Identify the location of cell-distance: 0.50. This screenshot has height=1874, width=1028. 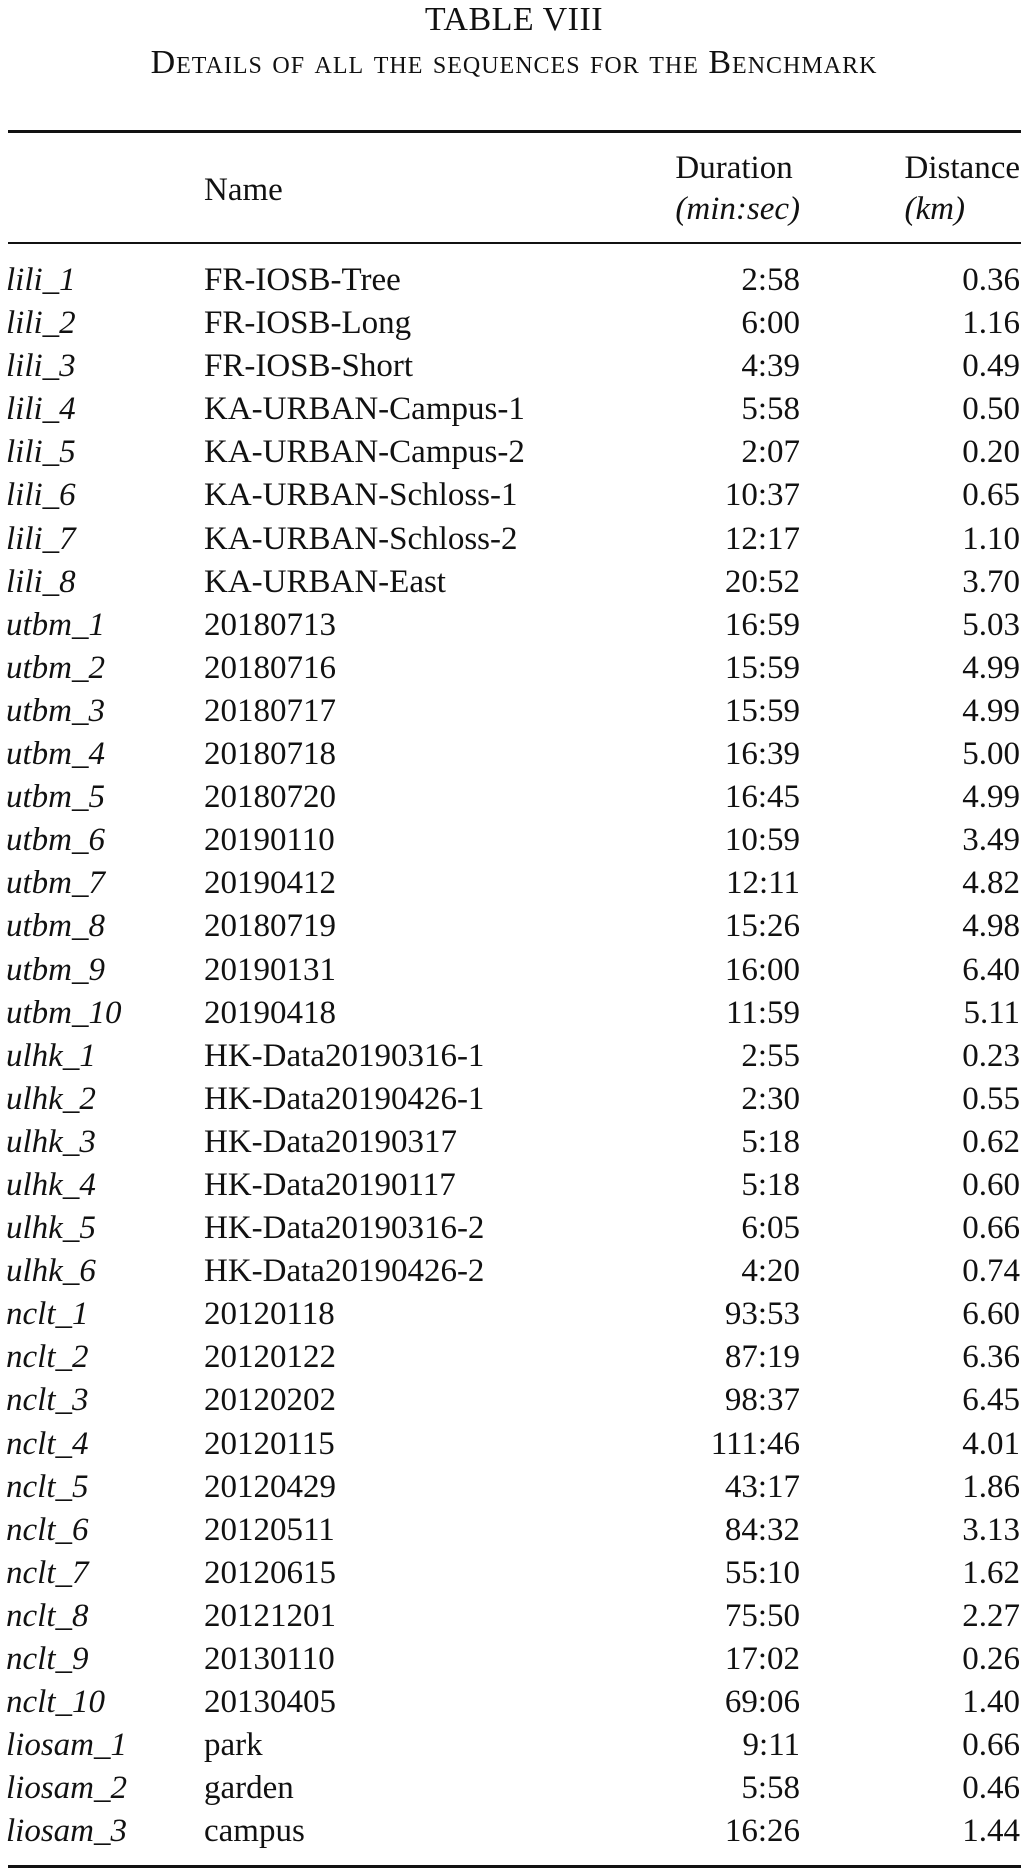
(991, 409).